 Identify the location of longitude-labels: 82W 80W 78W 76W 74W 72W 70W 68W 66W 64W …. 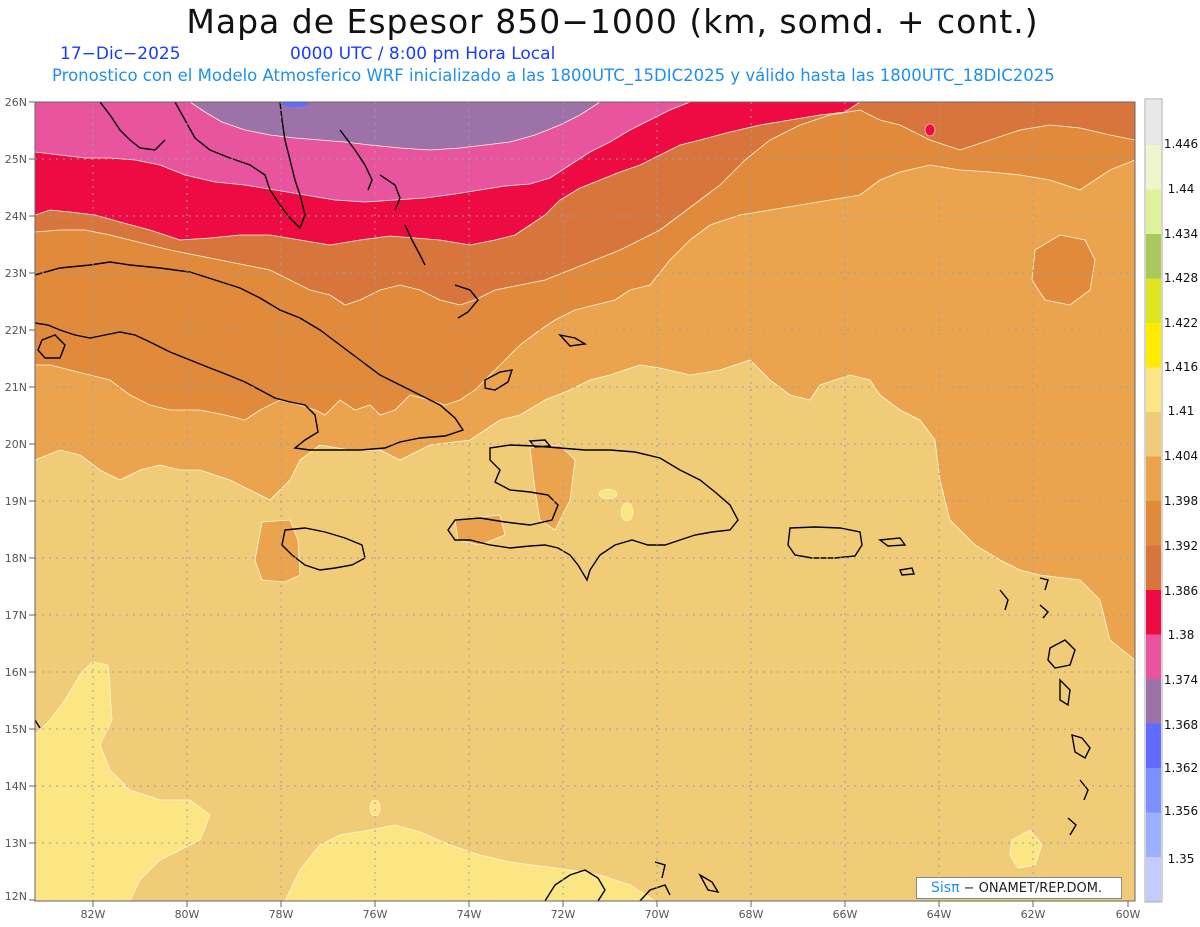
(611, 914).